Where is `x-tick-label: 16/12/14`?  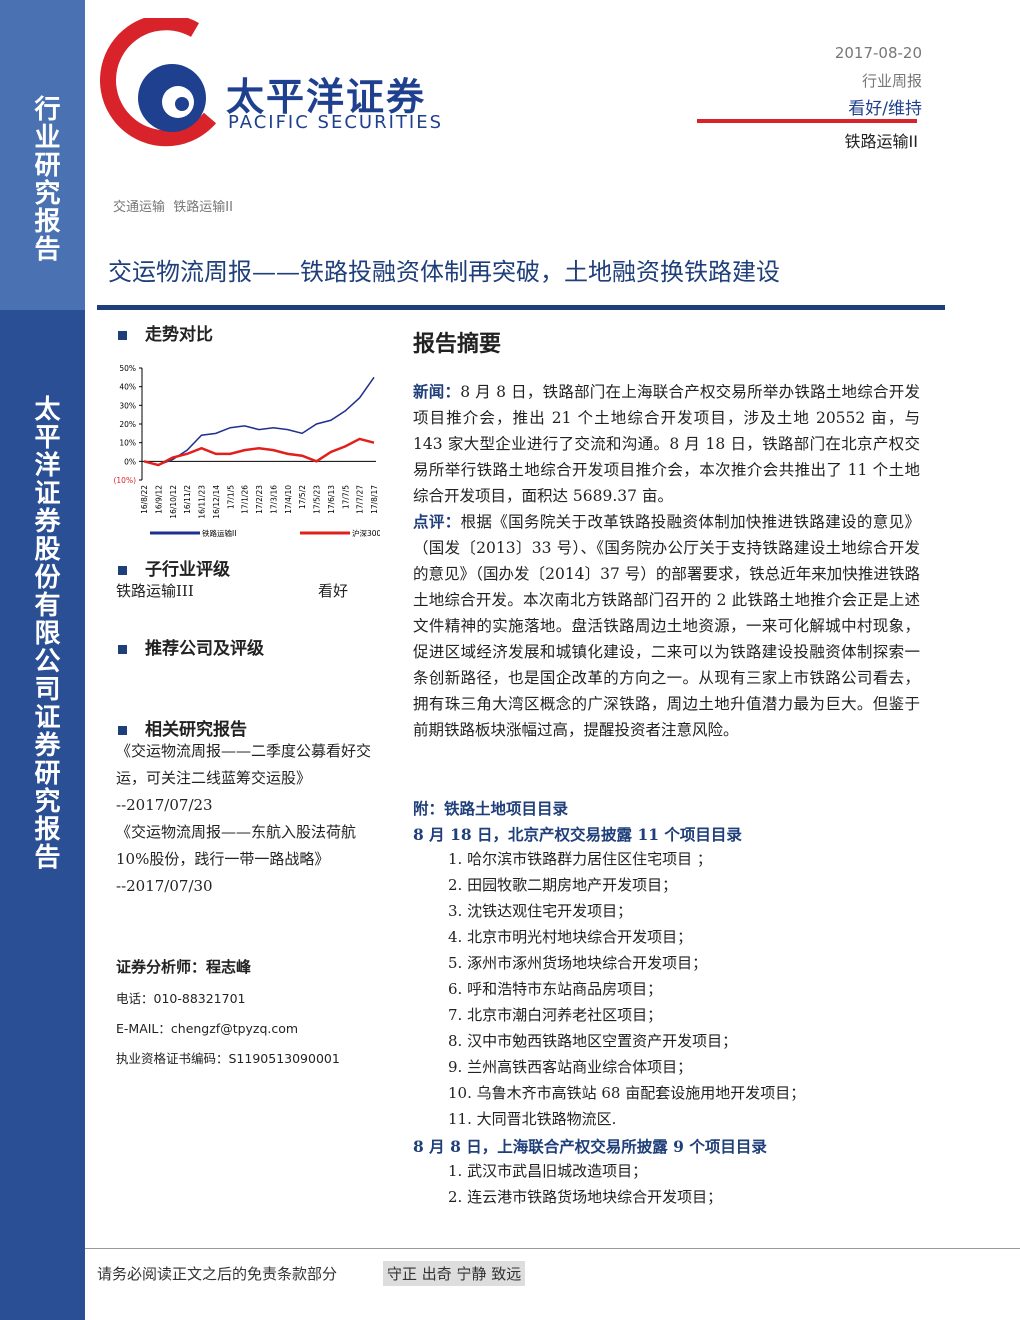
x-tick-label: 16/12/14 is located at coordinates (216, 502).